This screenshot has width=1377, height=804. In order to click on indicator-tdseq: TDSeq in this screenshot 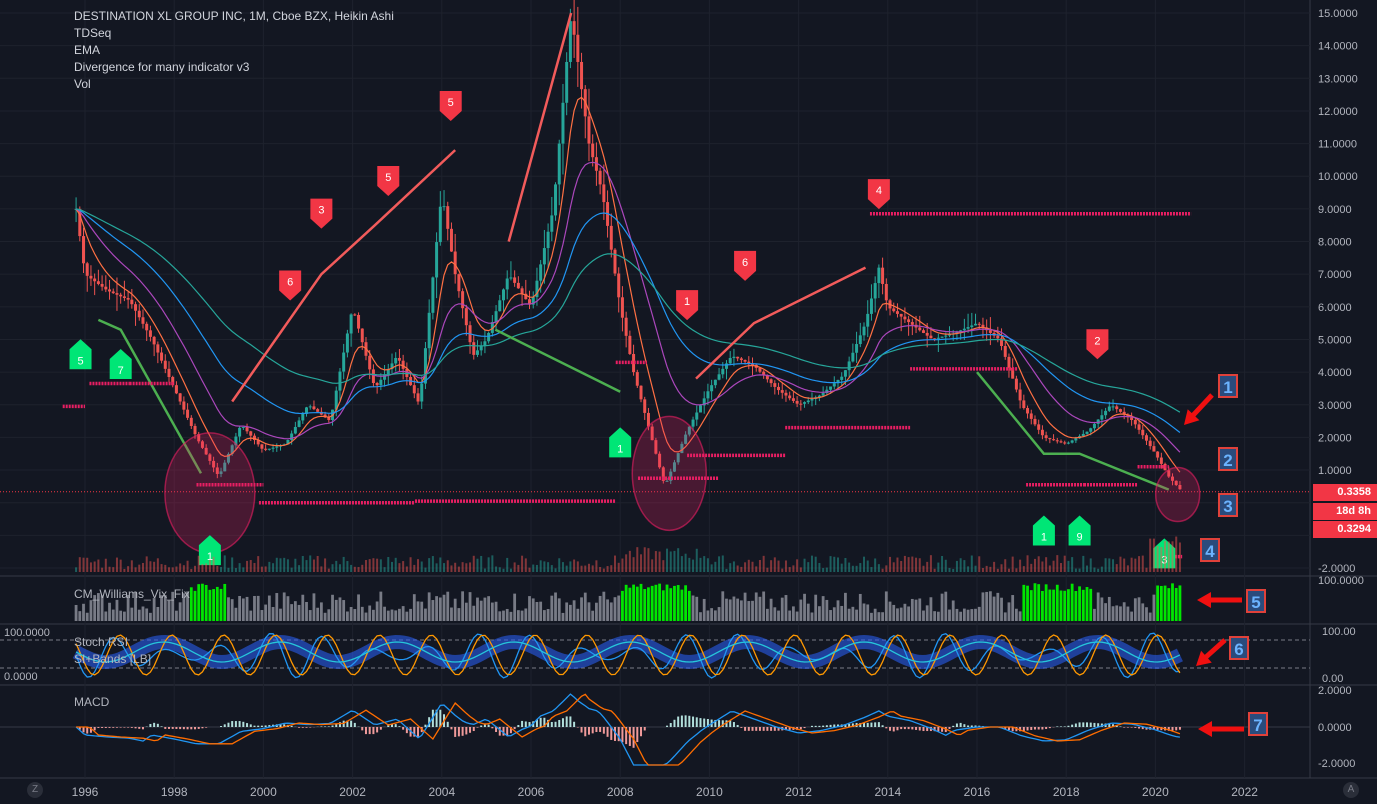, I will do `click(93, 33)`.